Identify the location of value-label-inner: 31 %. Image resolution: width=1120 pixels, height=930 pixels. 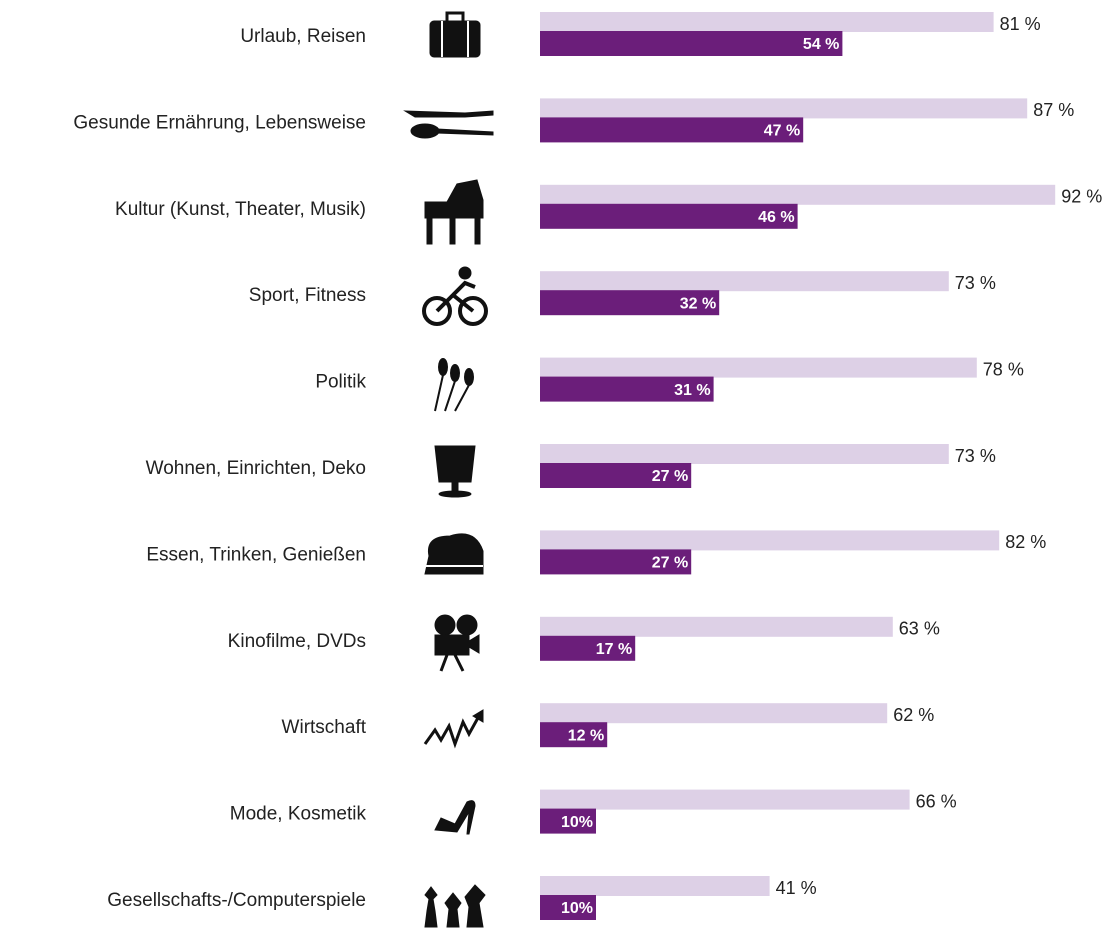
(692, 390).